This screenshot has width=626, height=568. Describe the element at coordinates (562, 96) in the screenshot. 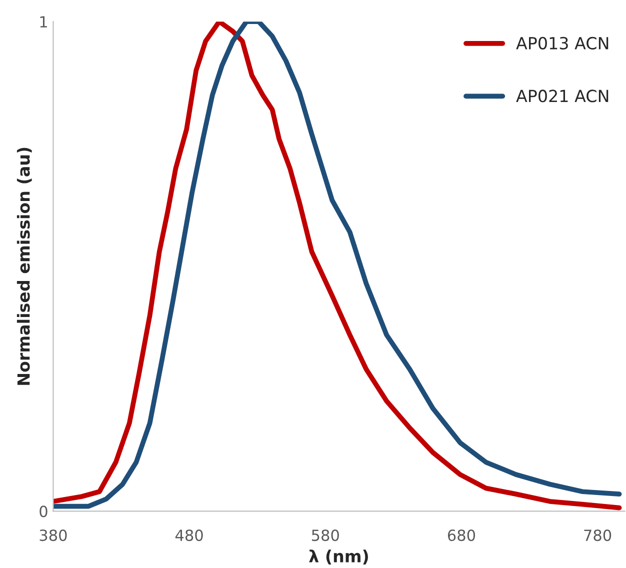

I see `legend-label: AP021 ACN` at that location.